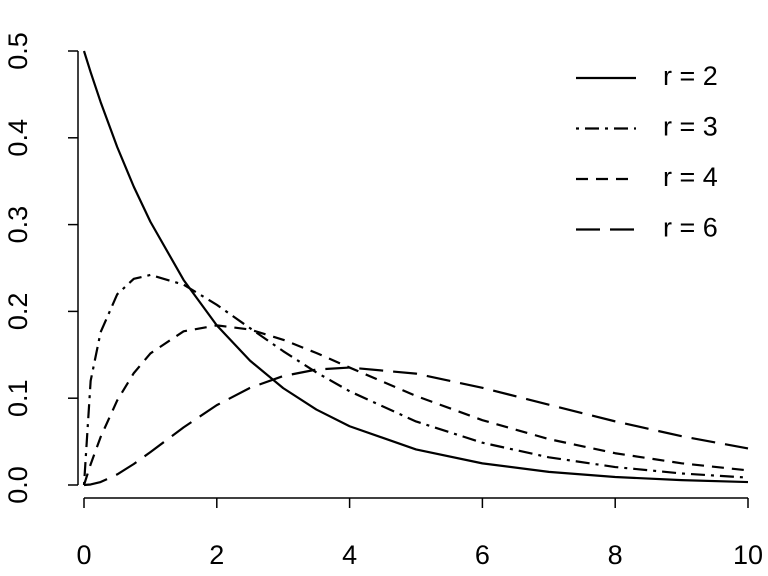 The height and width of the screenshot is (576, 768). What do you see at coordinates (18, 138) in the screenshot?
I see `y-tick-label: 0.4` at bounding box center [18, 138].